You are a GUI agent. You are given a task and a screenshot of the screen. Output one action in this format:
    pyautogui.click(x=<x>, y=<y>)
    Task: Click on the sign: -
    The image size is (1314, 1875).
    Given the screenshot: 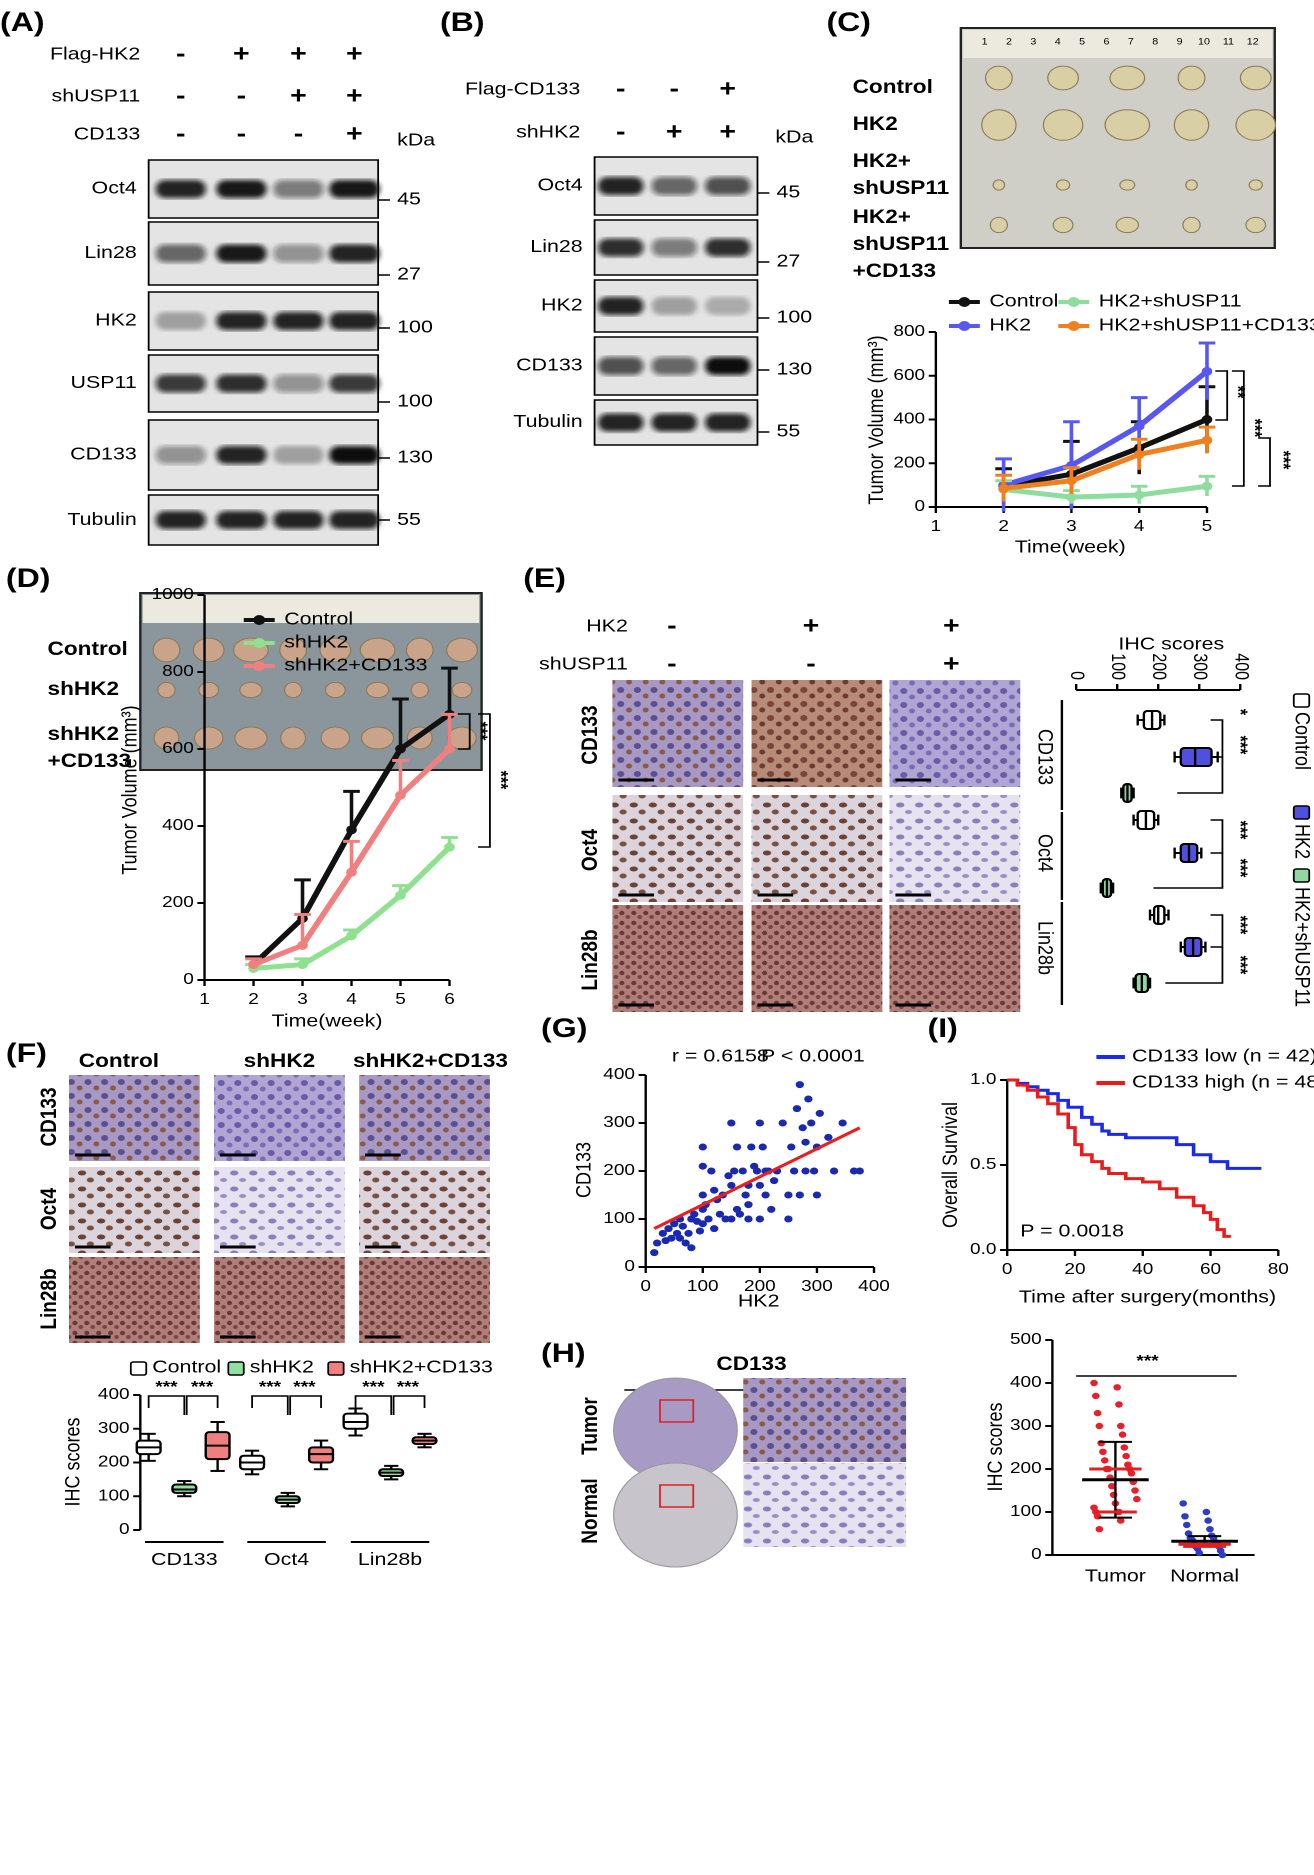 What is the action you would take?
    pyautogui.click(x=674, y=87)
    